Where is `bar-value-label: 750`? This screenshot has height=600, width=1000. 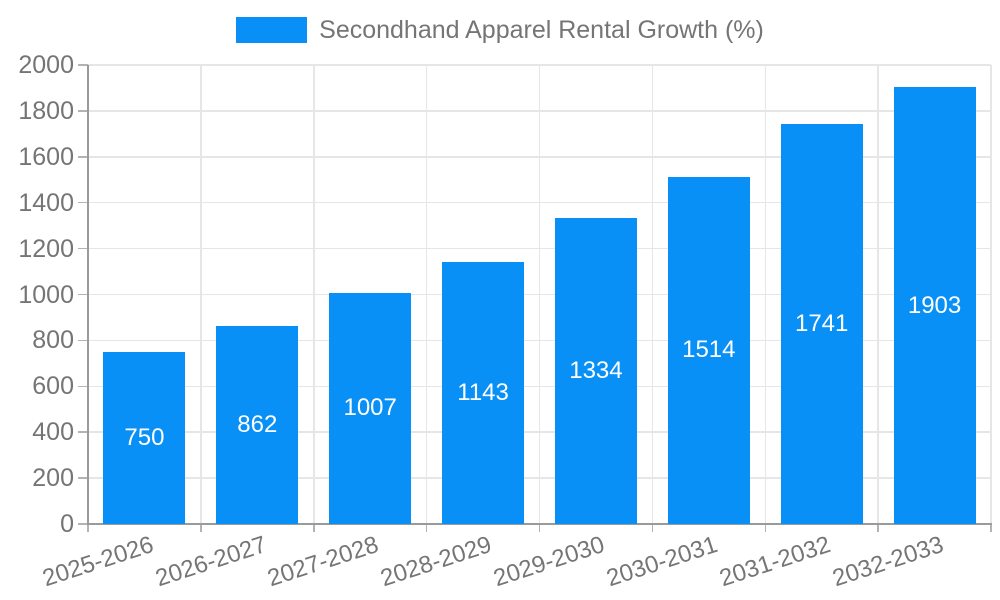
bar-value-label: 750 is located at coordinates (144, 437).